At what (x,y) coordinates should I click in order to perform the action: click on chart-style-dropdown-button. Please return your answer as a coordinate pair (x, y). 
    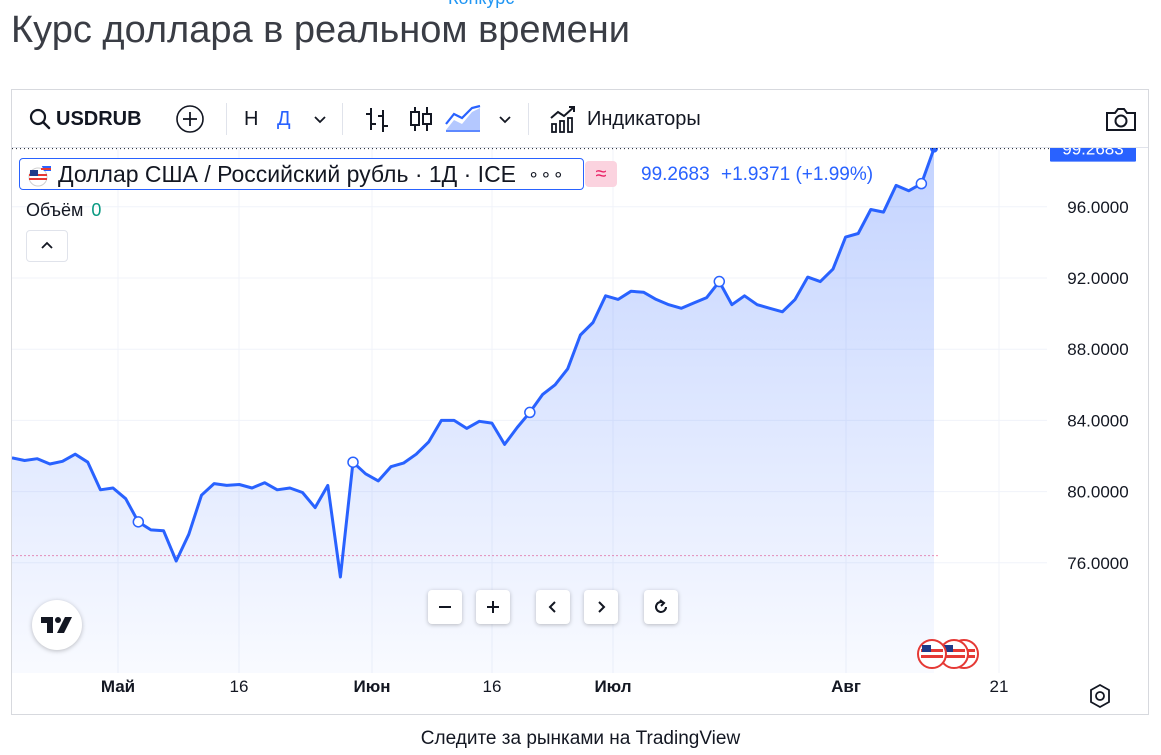
    Looking at the image, I should click on (505, 119).